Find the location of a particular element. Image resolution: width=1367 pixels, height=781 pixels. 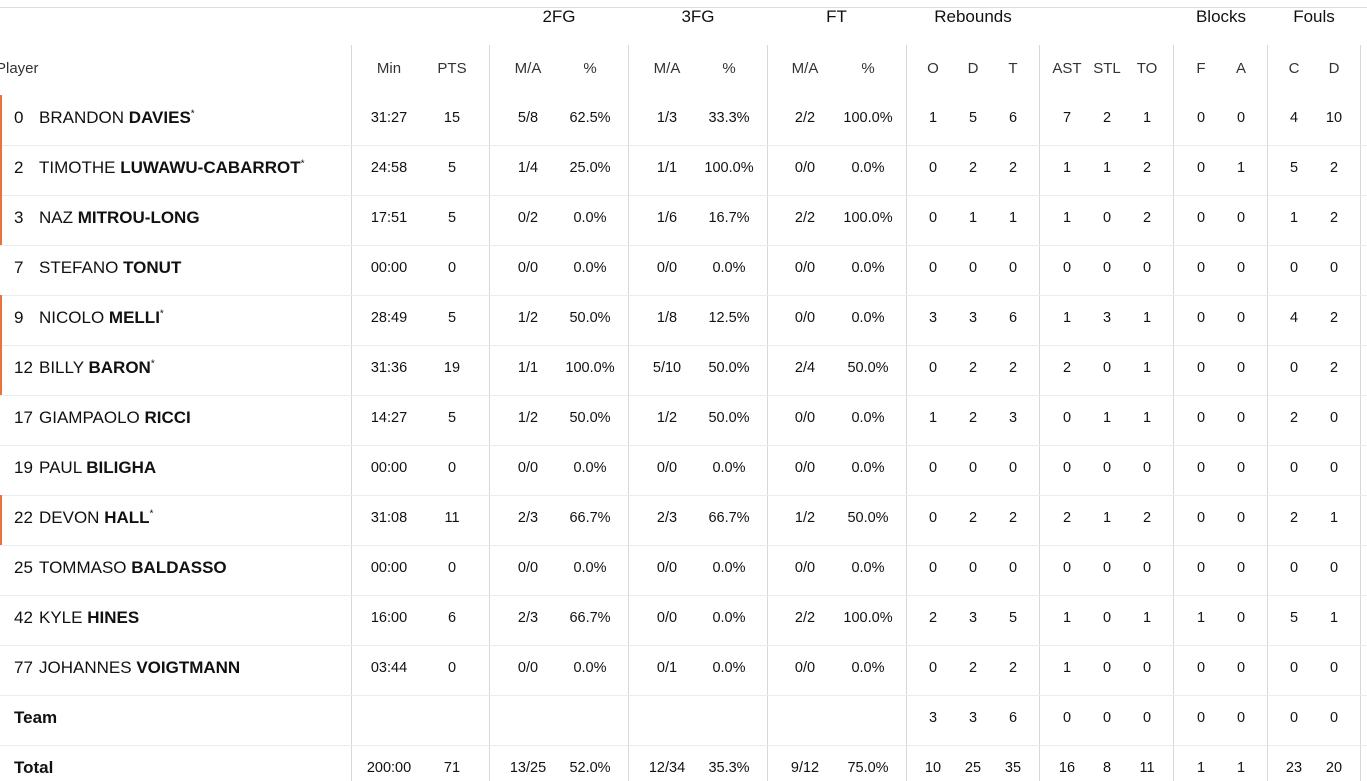

last-name: BALDASSO is located at coordinates (179, 567).